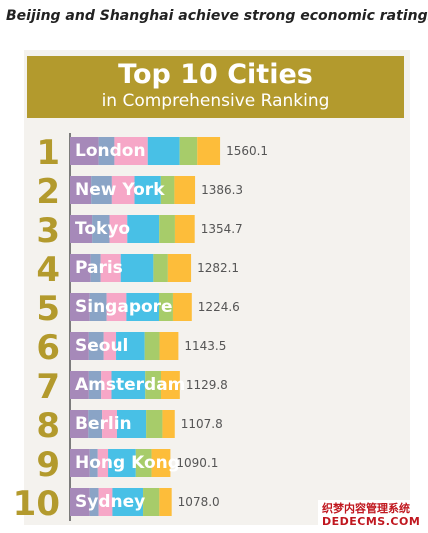 The width and height of the screenshot is (428, 533). Describe the element at coordinates (48, 426) in the screenshot. I see `rank-label: 8` at that location.